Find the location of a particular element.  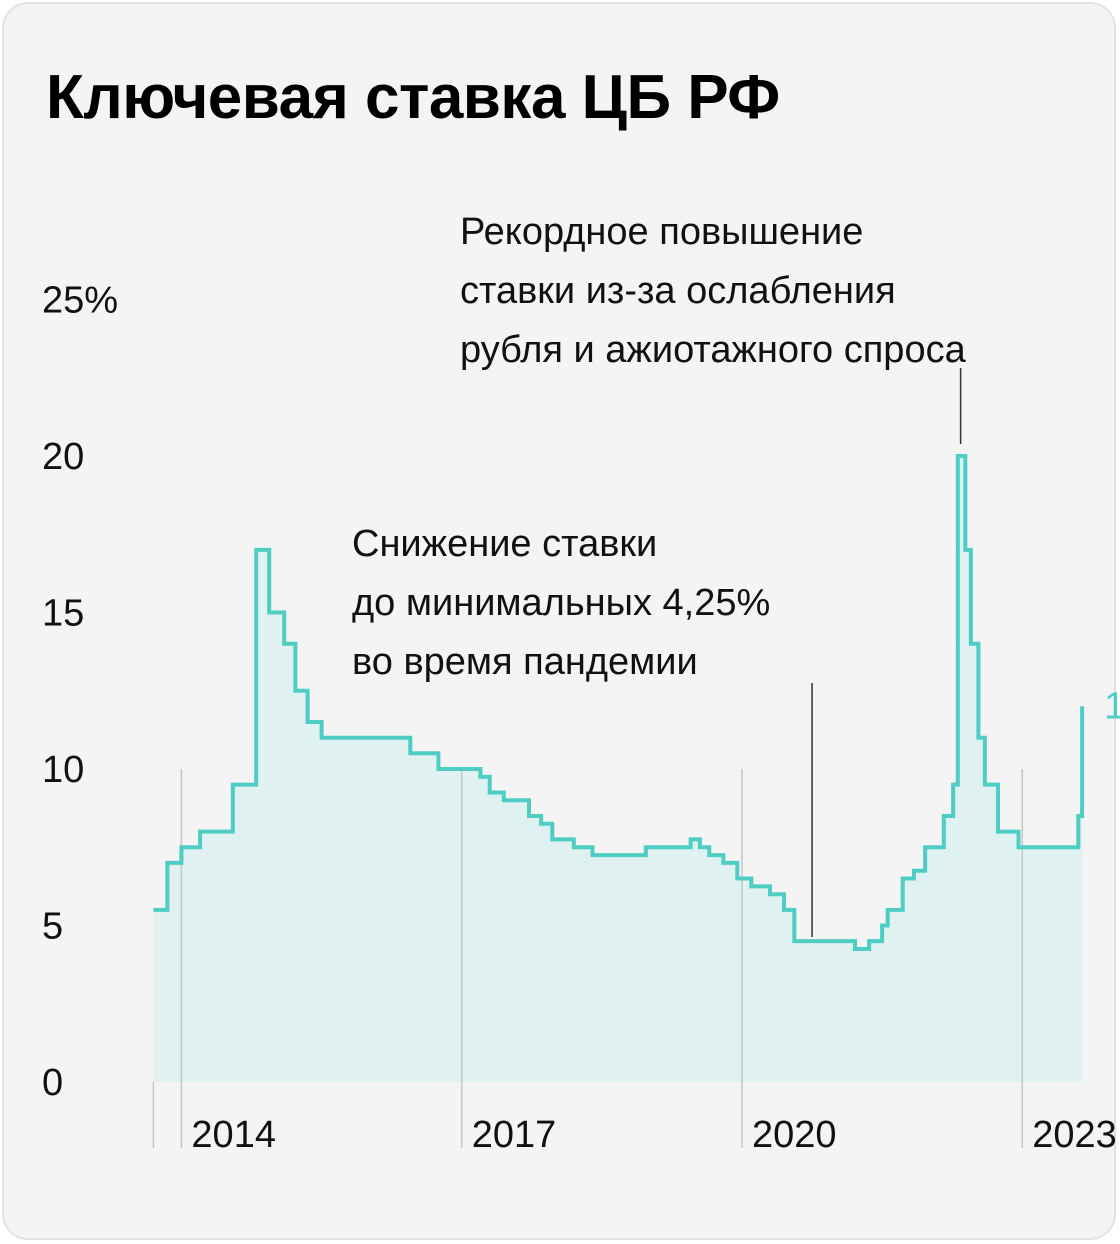

y-tick-label-0: 0 is located at coordinates (52, 1083).